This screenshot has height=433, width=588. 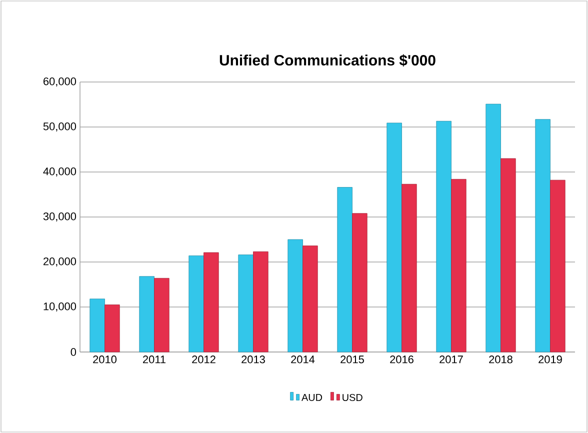 I want to click on x-tick-label: 2019, so click(x=550, y=360).